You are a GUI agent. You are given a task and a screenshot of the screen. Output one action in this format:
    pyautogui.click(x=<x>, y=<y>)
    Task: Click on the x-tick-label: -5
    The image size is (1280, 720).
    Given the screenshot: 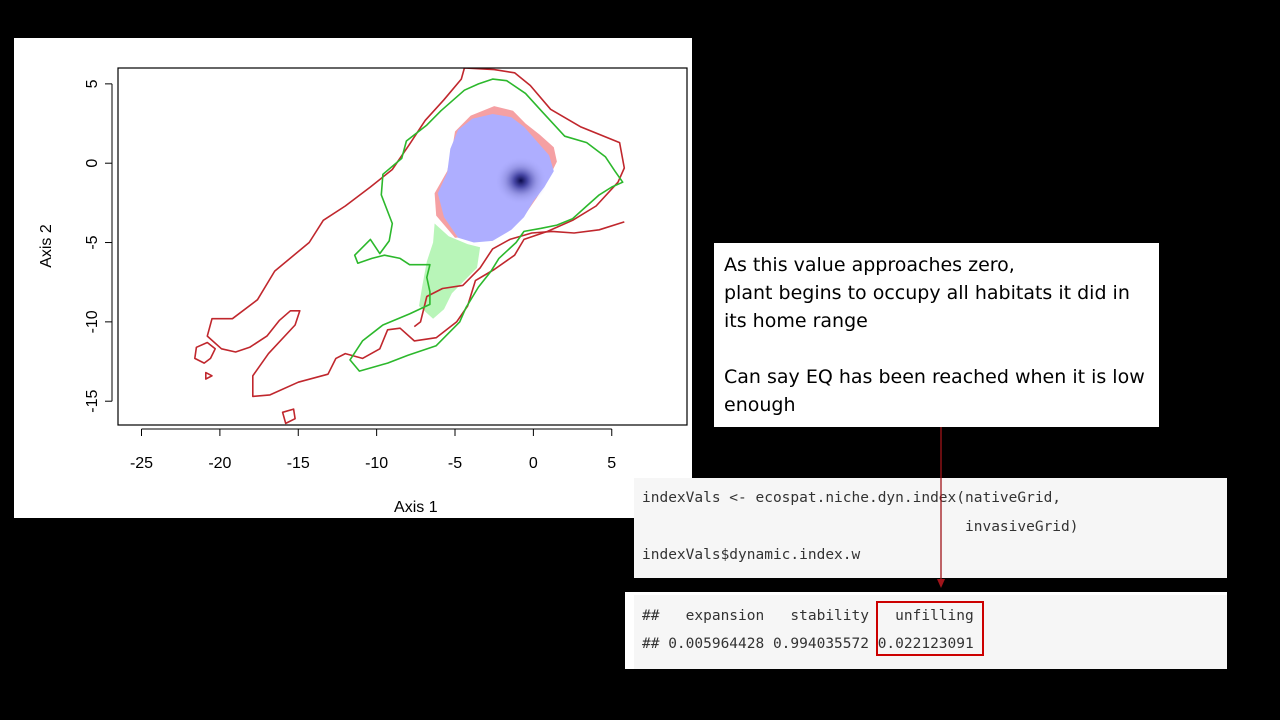 What is the action you would take?
    pyautogui.click(x=455, y=463)
    